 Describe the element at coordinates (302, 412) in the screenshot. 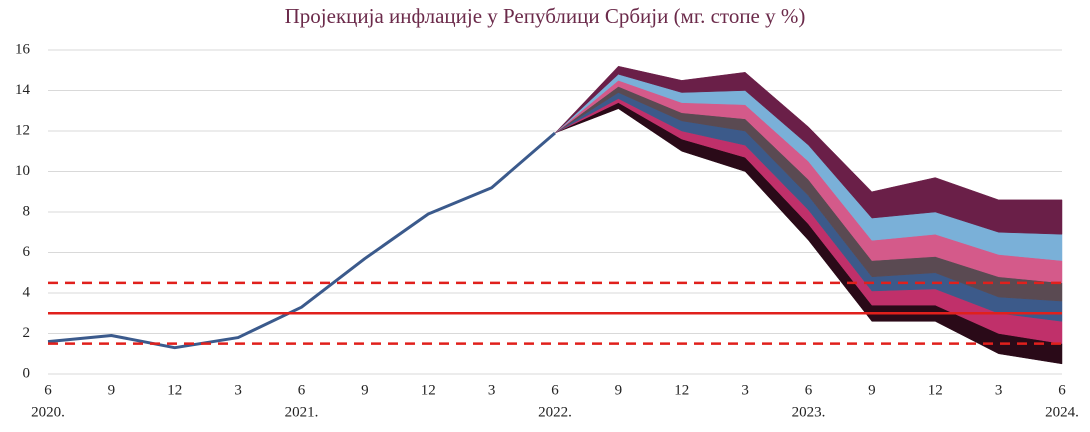

I see `year-label: 2021.` at that location.